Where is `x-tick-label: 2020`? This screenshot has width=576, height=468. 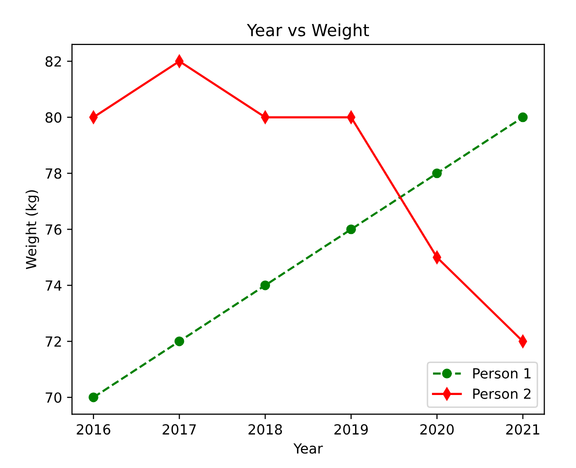
x-tick-label: 2020 is located at coordinates (437, 429).